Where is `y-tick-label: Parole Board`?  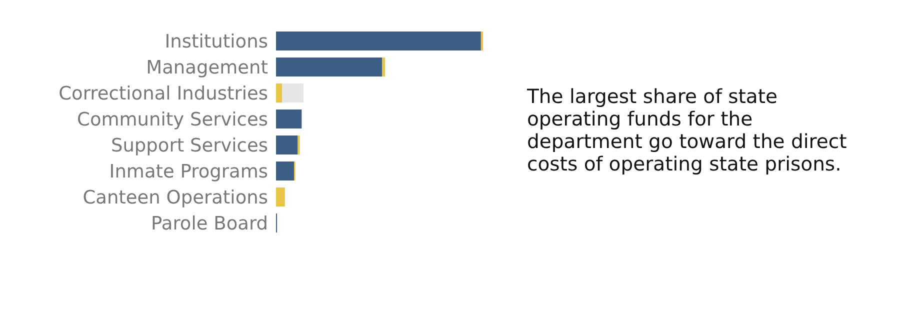
y-tick-label: Parole Board is located at coordinates (209, 223).